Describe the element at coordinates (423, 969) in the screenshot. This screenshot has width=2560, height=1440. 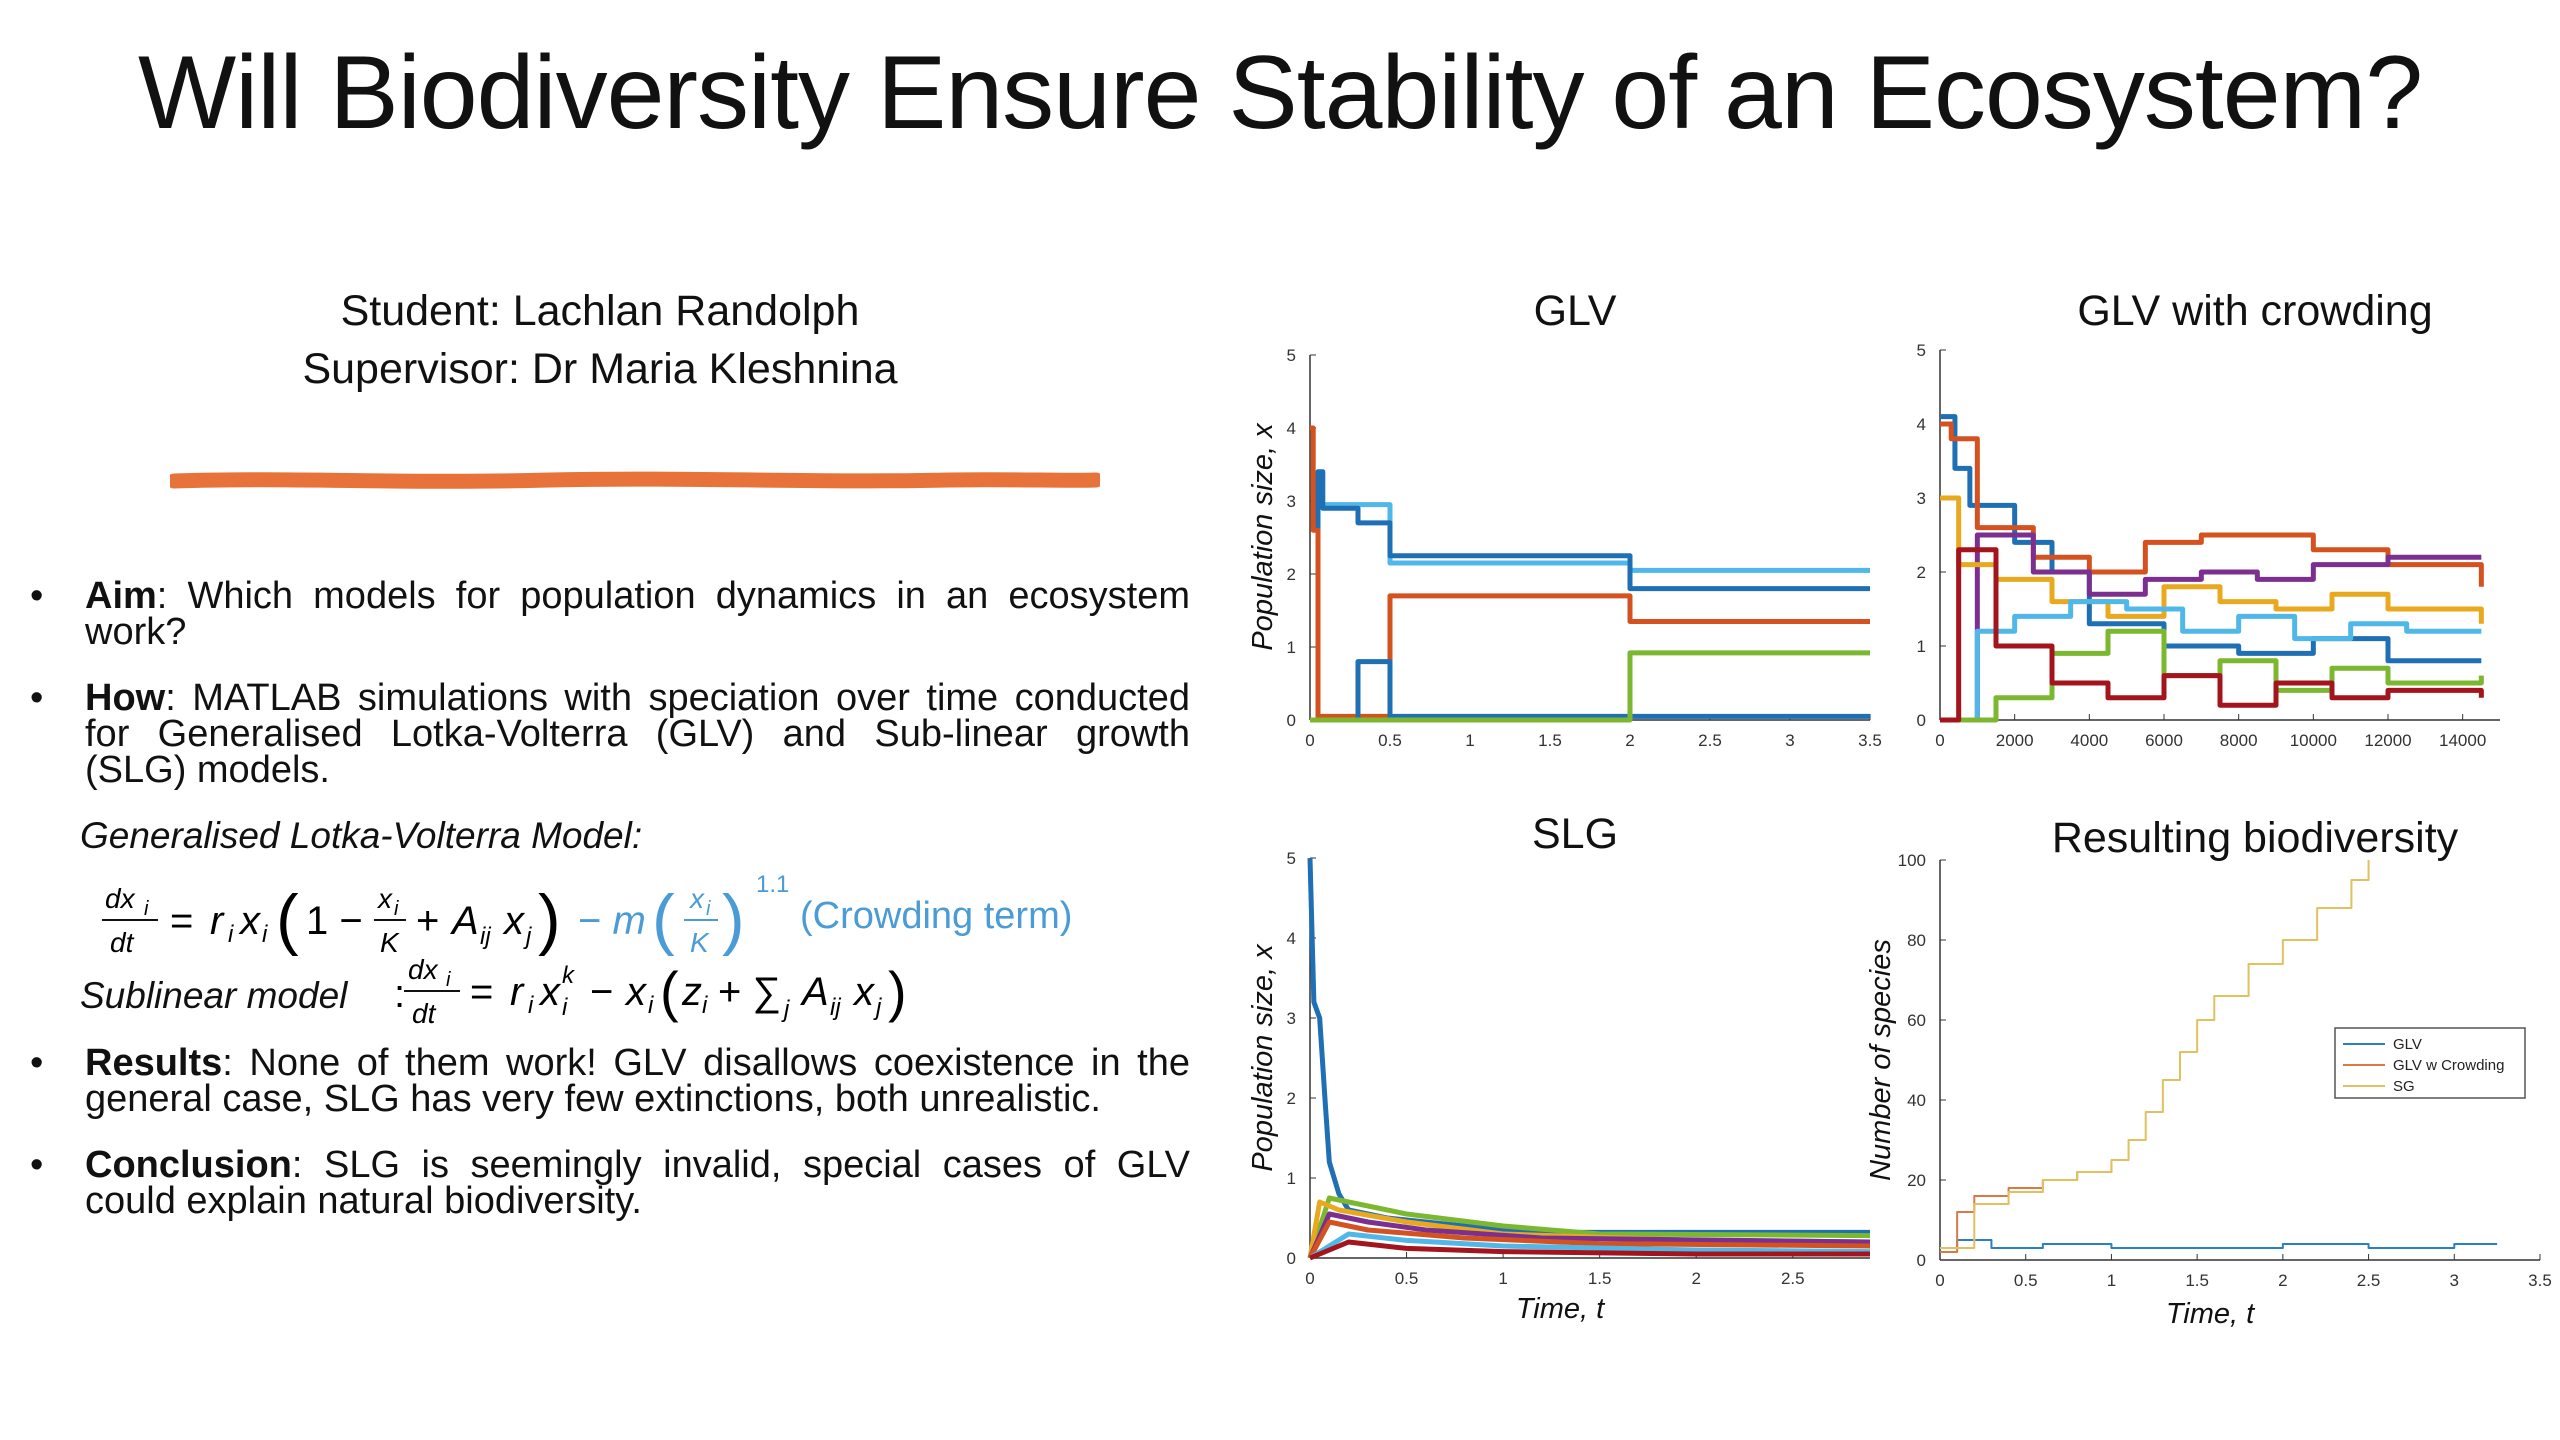
I see `svg-text: dx` at that location.